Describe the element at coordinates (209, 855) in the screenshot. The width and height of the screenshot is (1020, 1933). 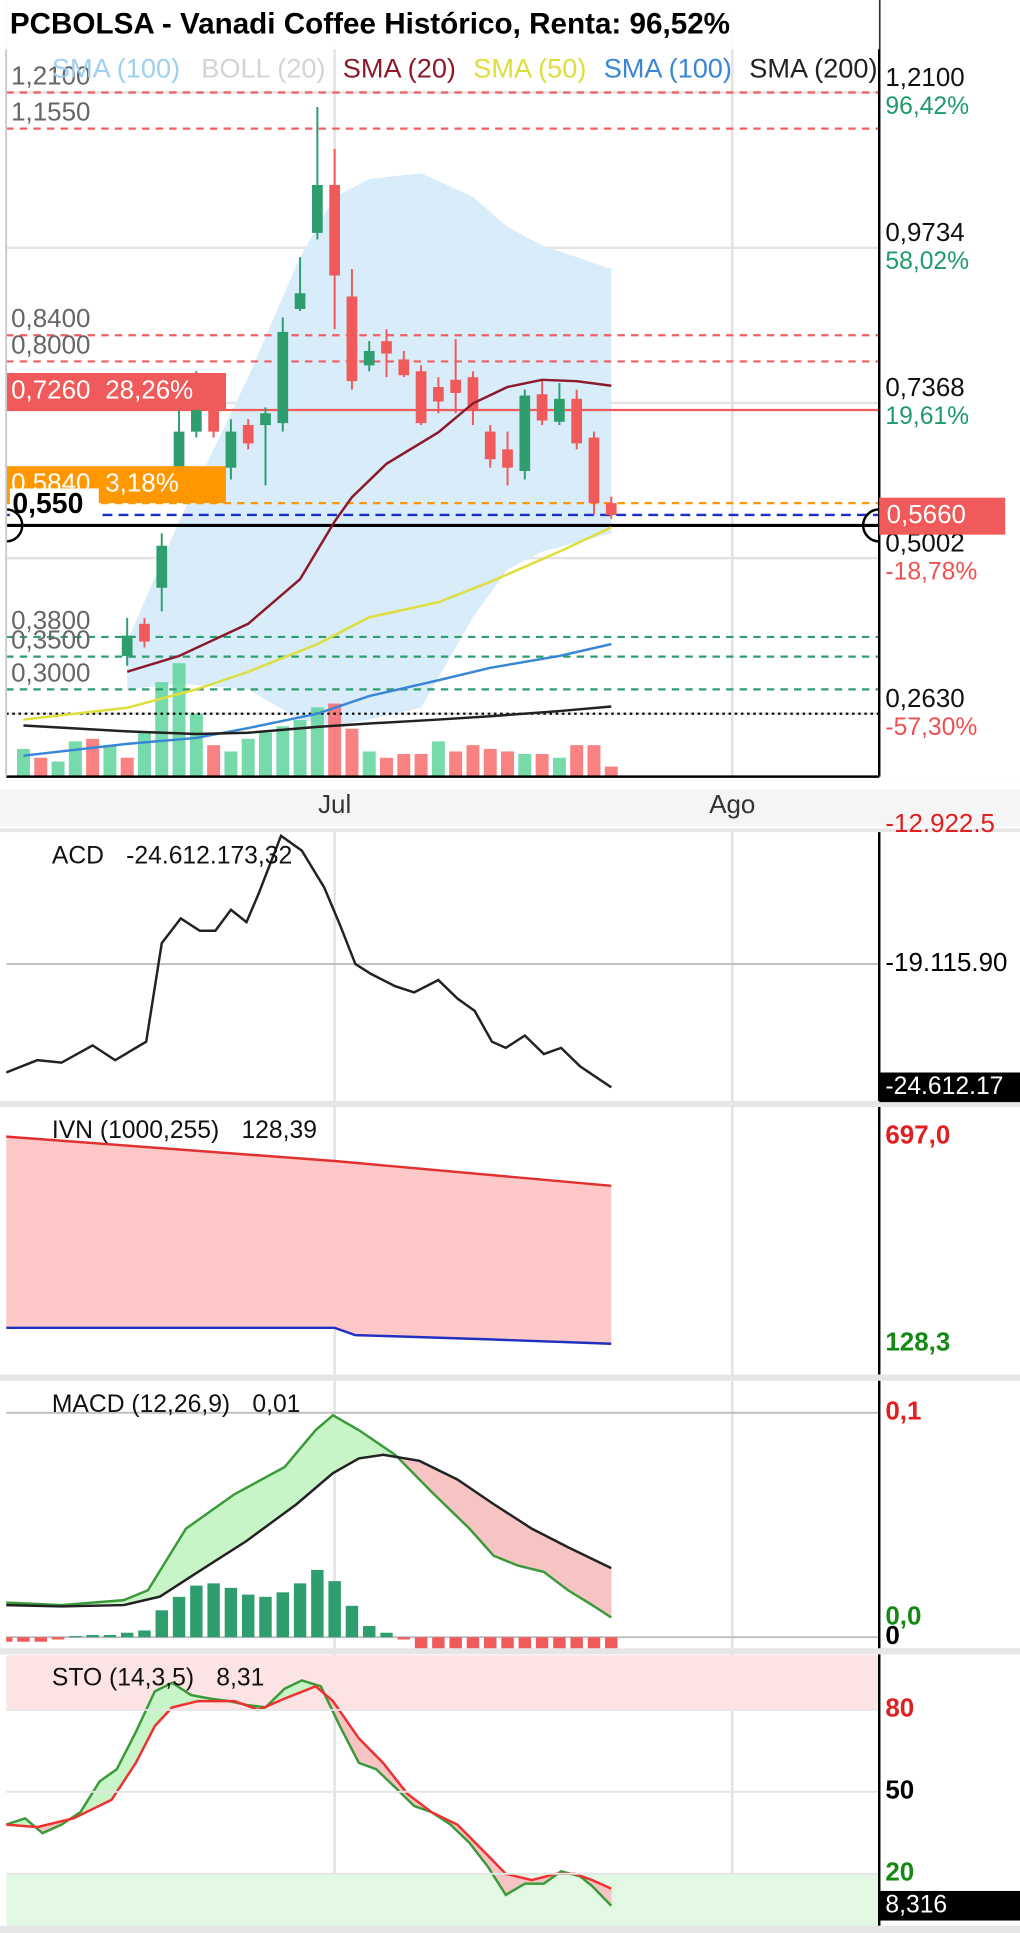
I see `indicator-value: -24.612.173,32` at that location.